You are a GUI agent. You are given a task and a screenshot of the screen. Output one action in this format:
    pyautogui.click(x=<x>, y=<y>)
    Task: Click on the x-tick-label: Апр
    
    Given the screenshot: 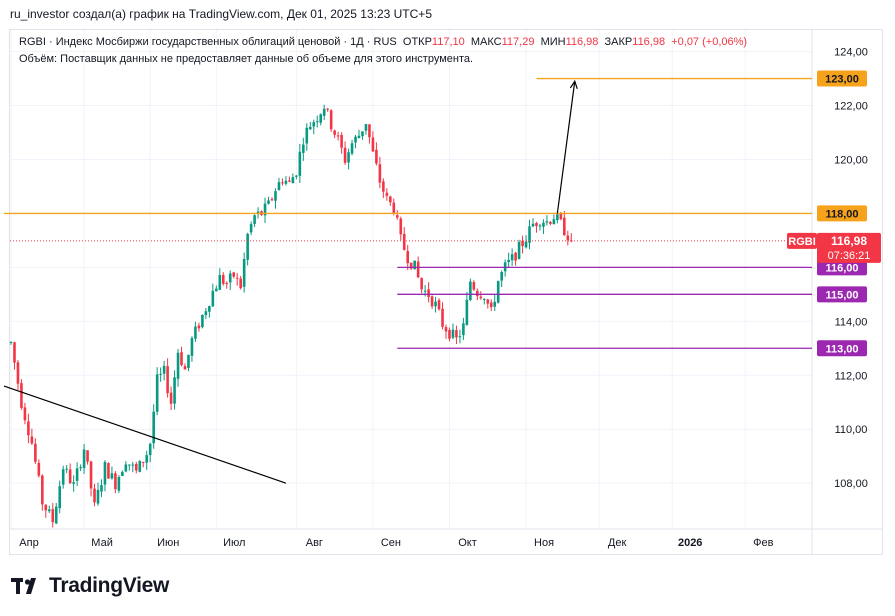 What is the action you would take?
    pyautogui.click(x=28, y=543)
    